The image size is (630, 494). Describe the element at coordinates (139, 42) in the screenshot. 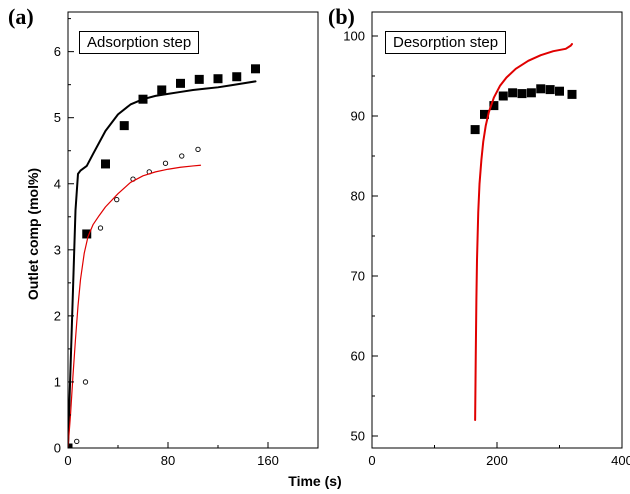

I see `adsorption-title: Adsorption step` at that location.